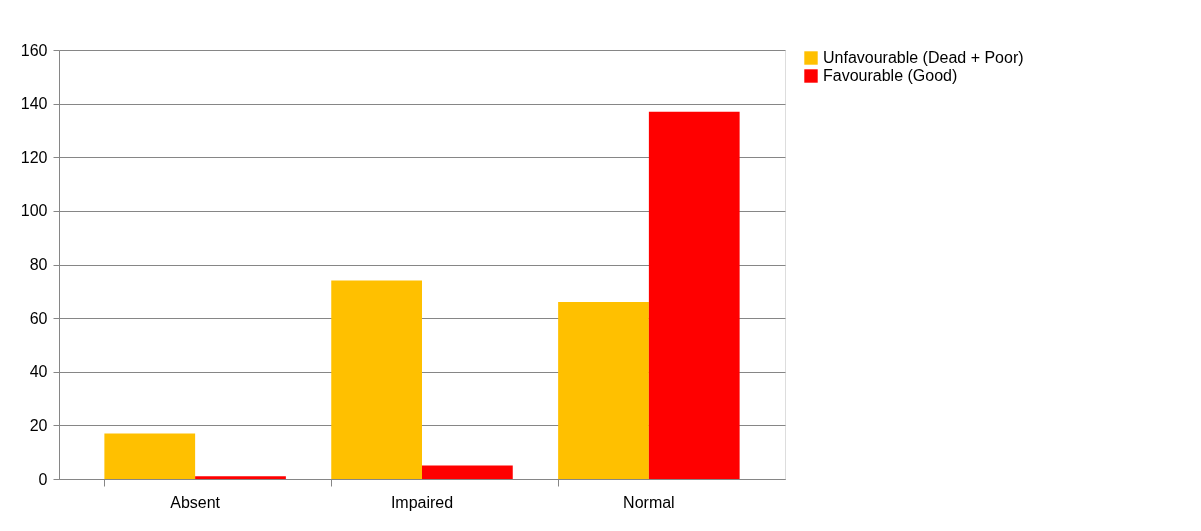 This screenshot has width=1201, height=531. I want to click on y-tick-label: 120, so click(34, 157).